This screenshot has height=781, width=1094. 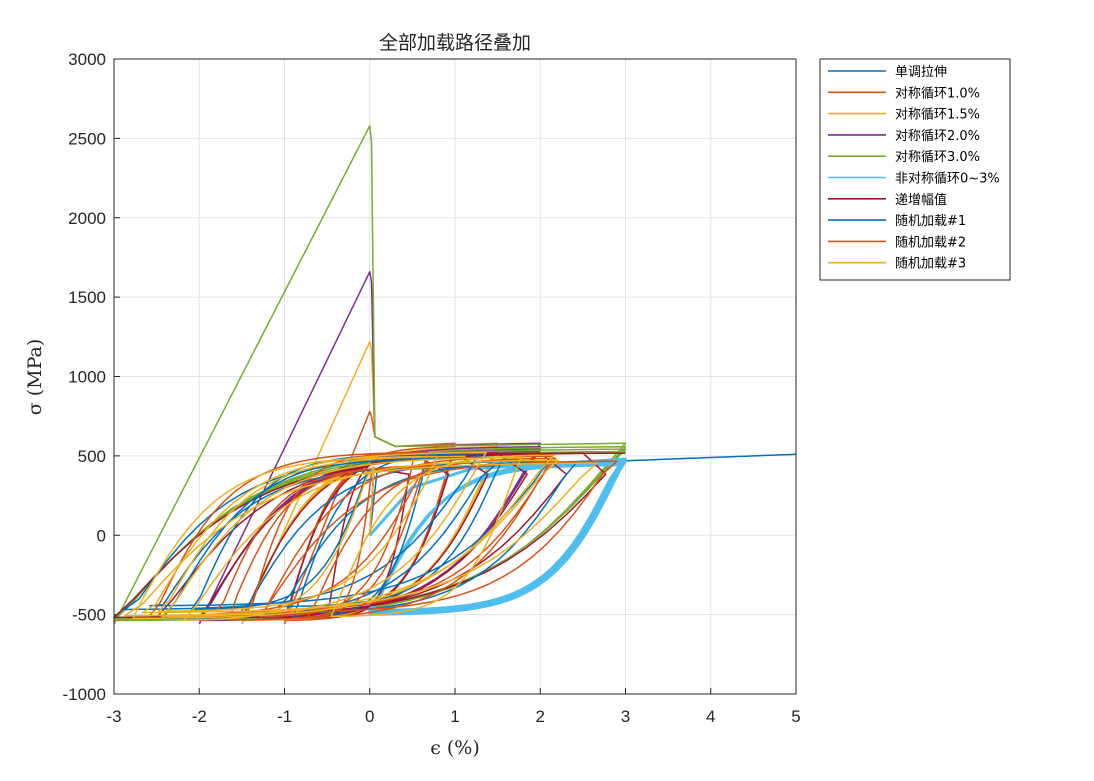 I want to click on legend-entry: 随机加载#1, so click(x=930, y=221).